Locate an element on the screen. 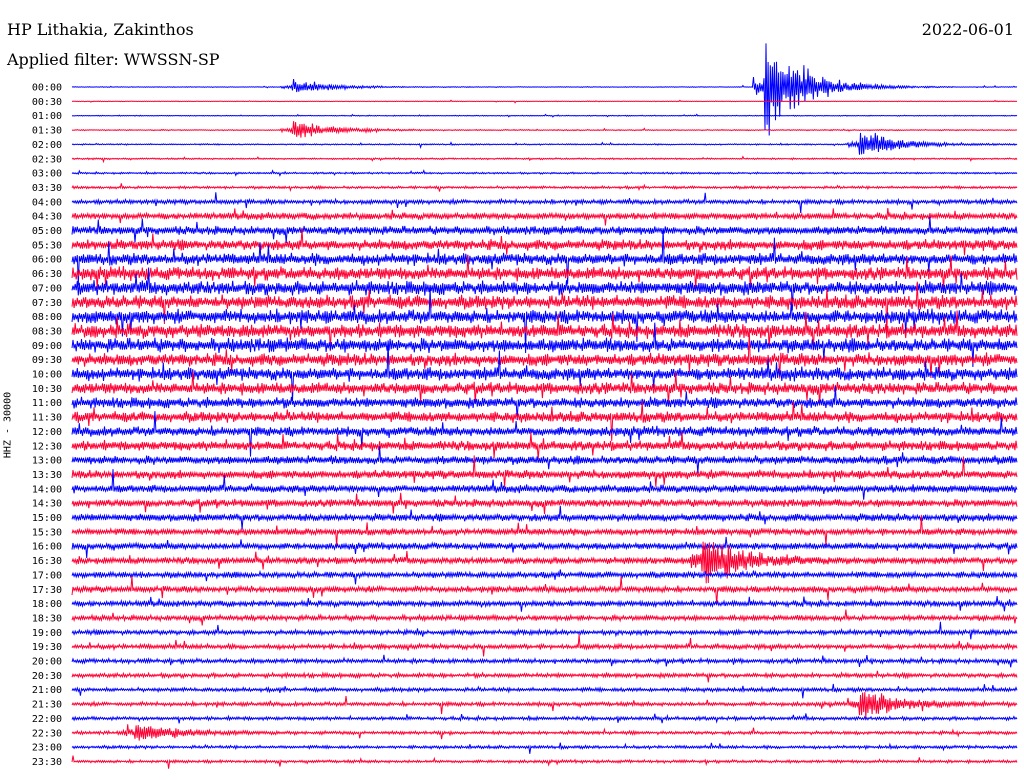  row-time-label: 23:00 is located at coordinates (47, 748).